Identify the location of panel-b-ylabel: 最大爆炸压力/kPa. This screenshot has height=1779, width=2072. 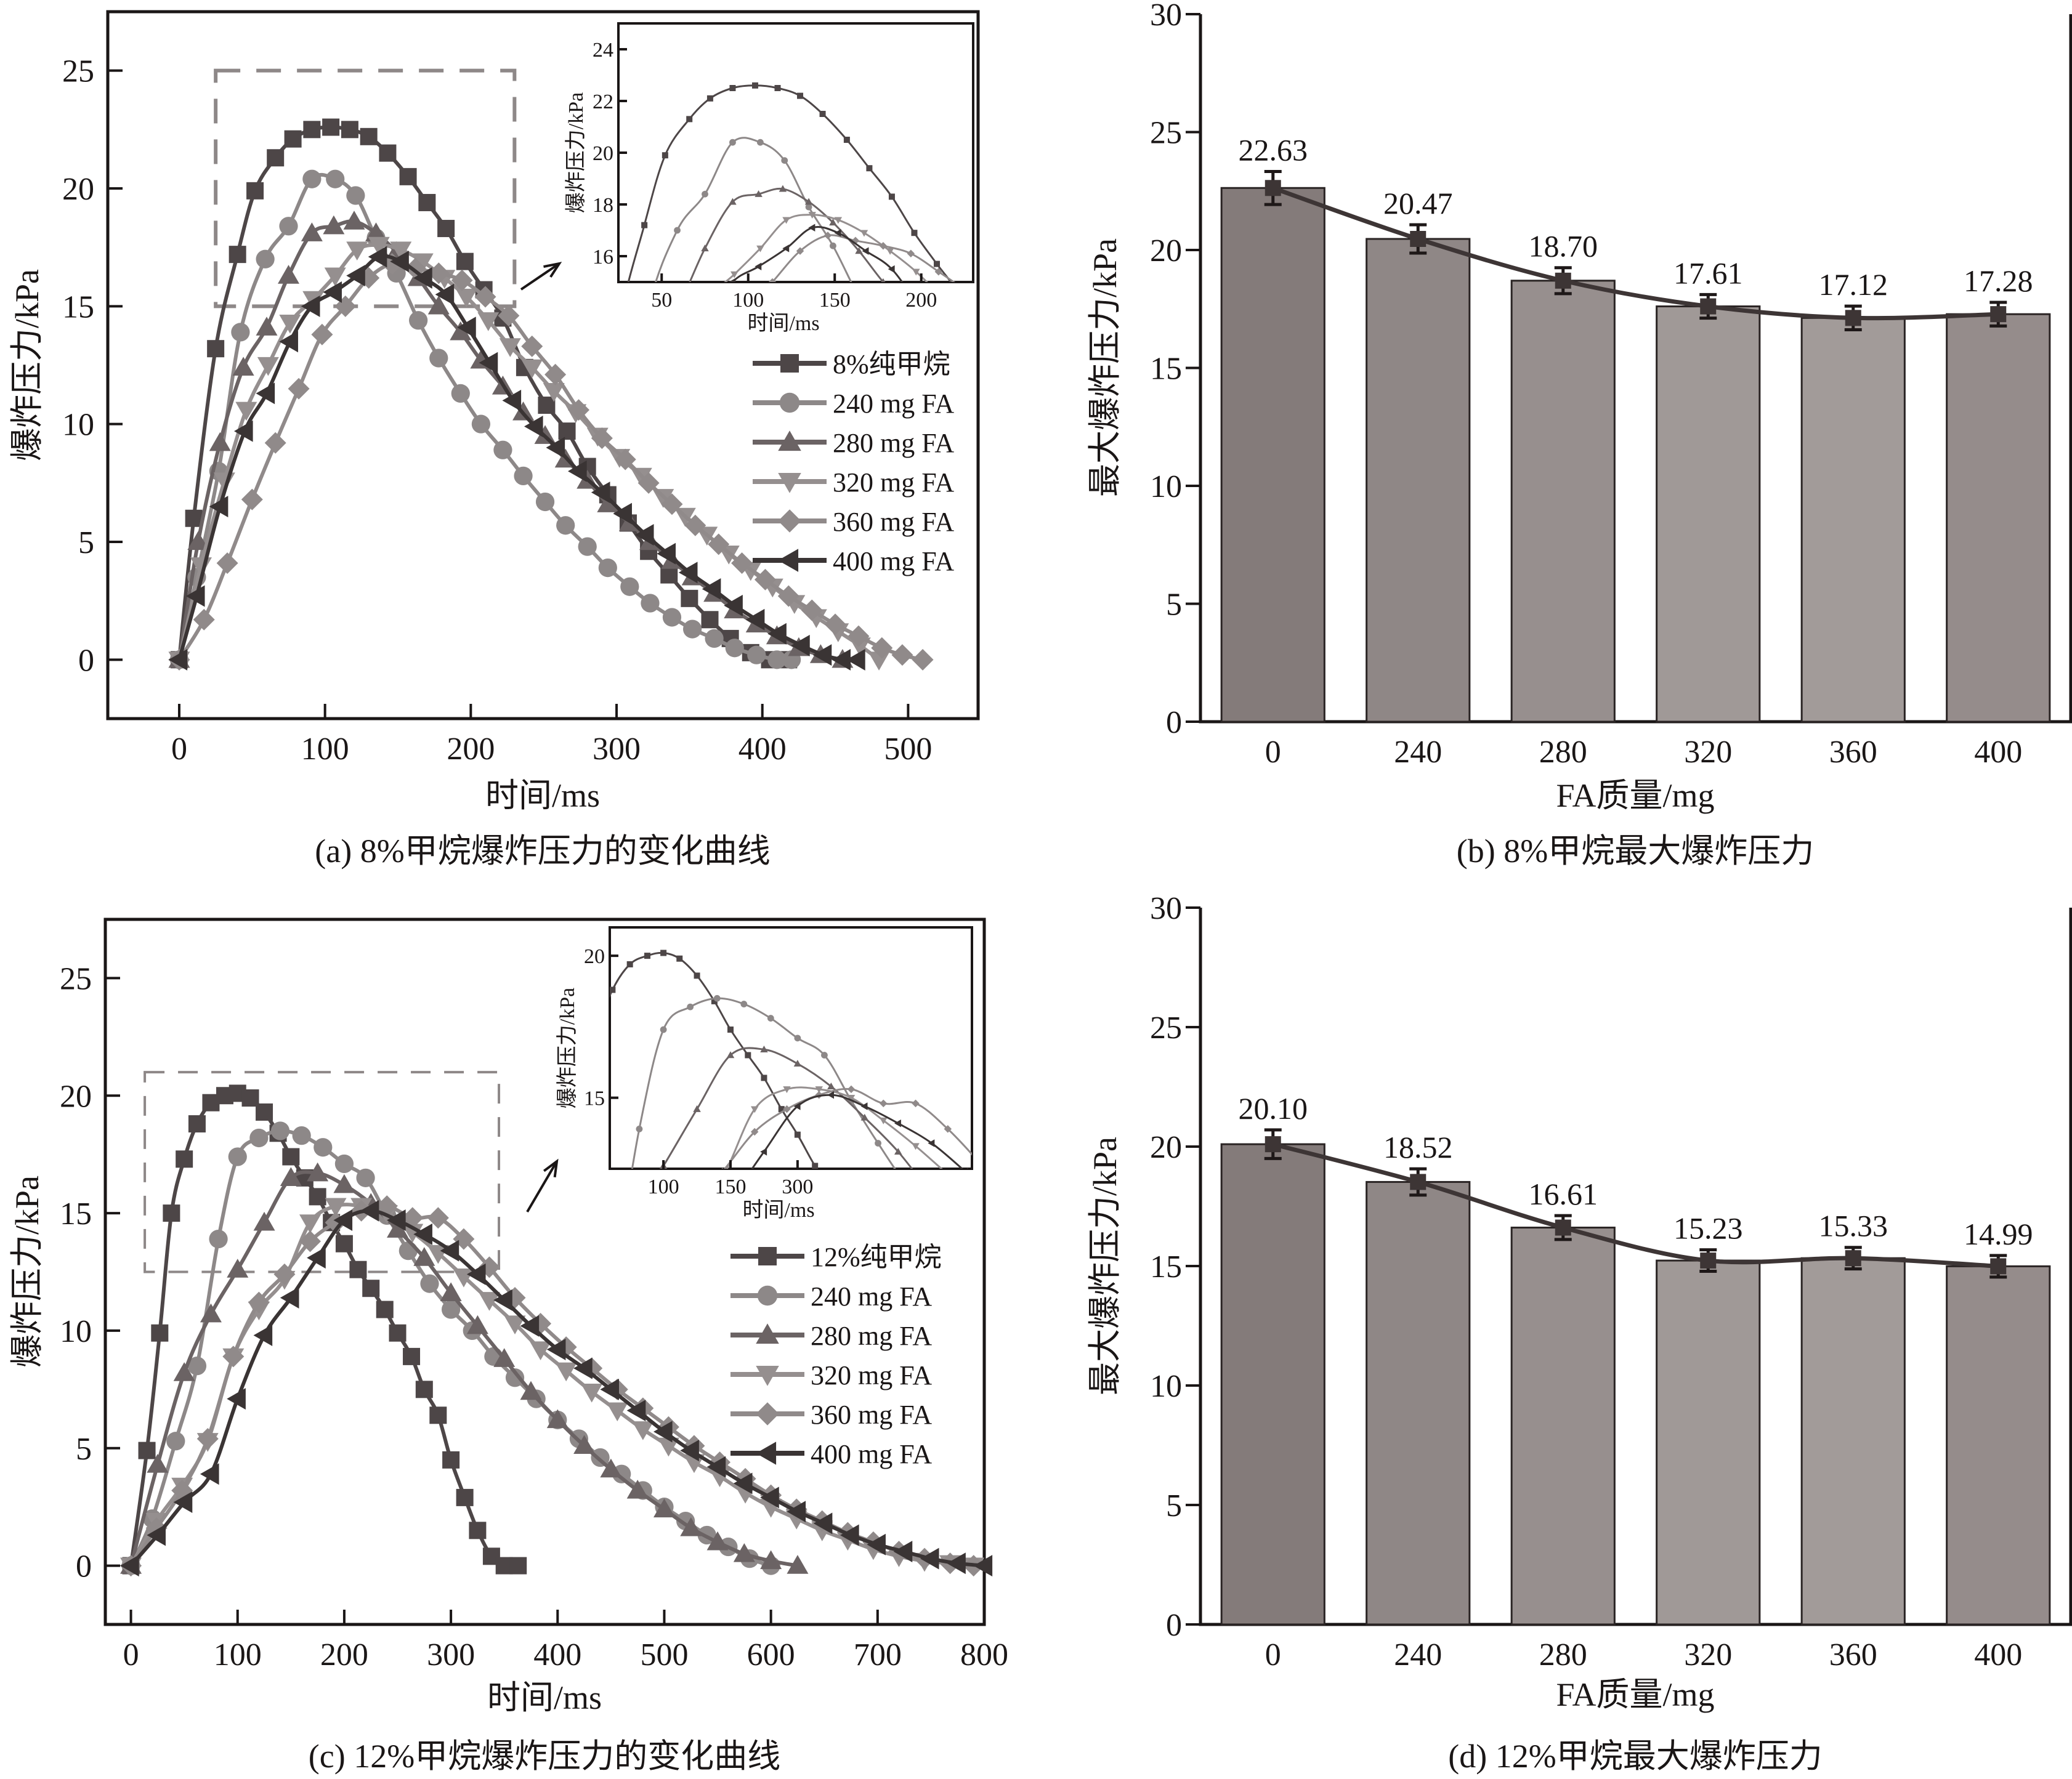
(1105, 367).